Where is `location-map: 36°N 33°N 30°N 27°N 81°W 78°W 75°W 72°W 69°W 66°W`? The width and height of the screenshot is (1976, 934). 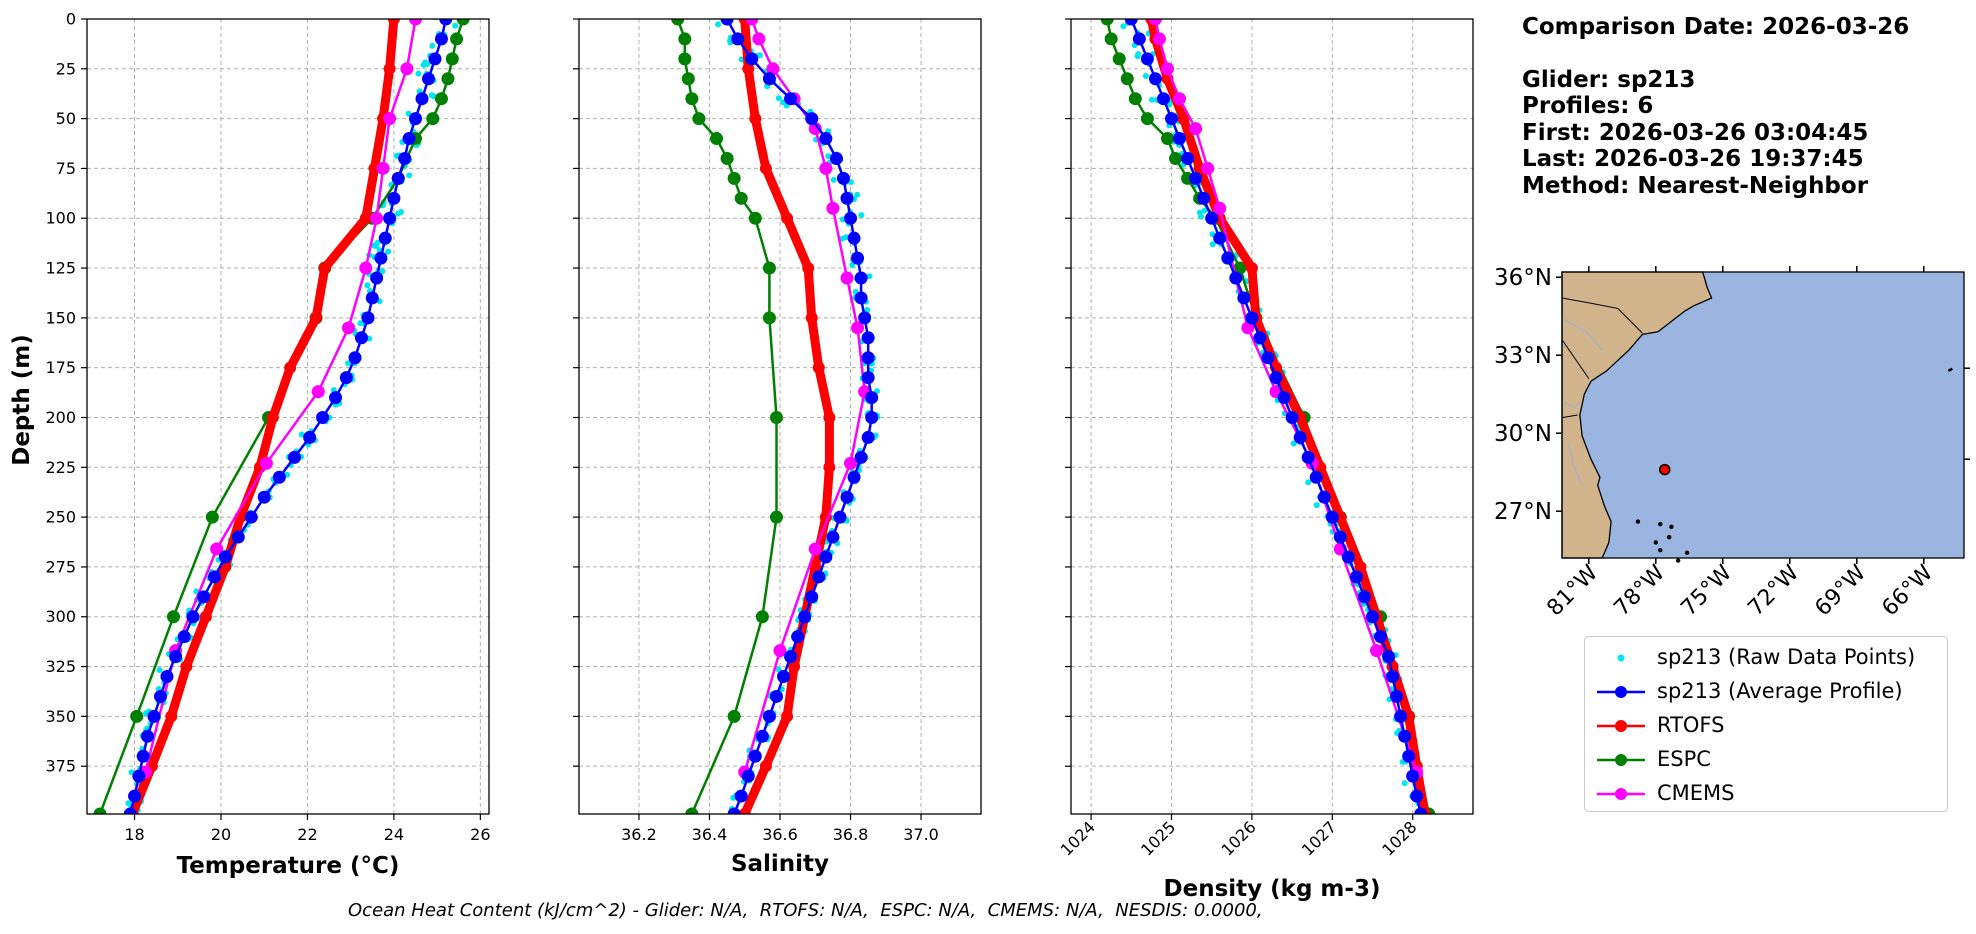 location-map: 36°N 33°N 30°N 27°N 81°W 78°W 75°W 72°W 69°W 66°W is located at coordinates (1732, 443).